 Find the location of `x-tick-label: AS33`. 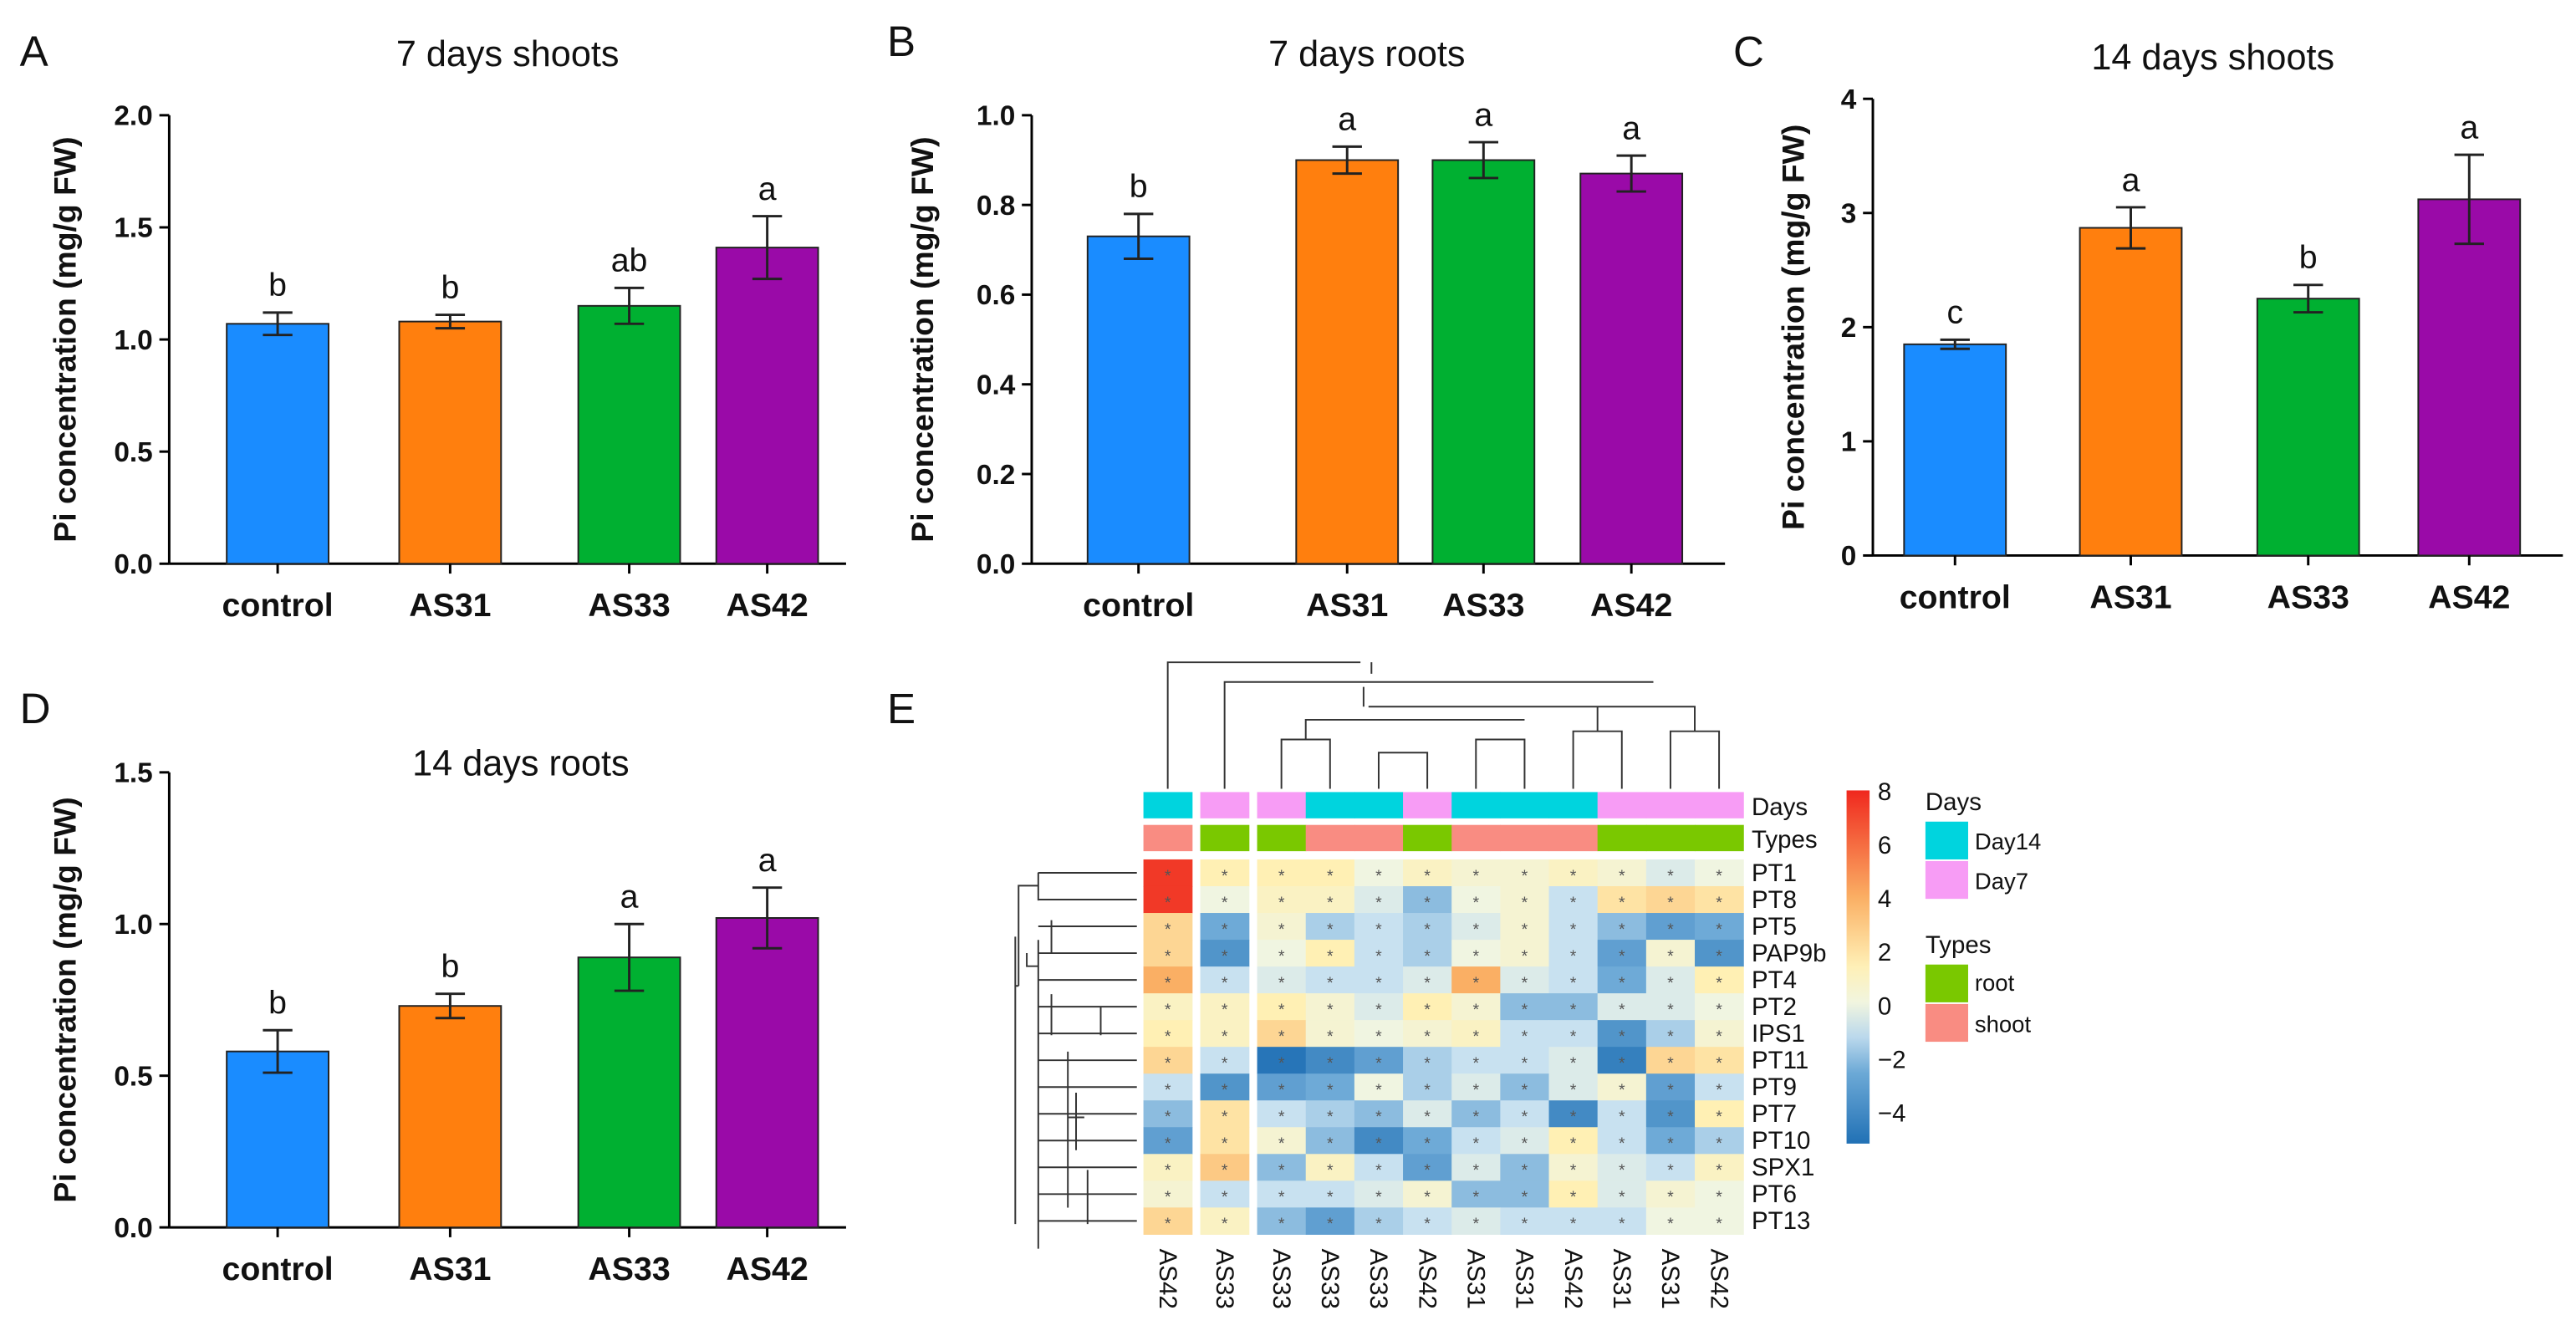

x-tick-label: AS33 is located at coordinates (629, 1269).